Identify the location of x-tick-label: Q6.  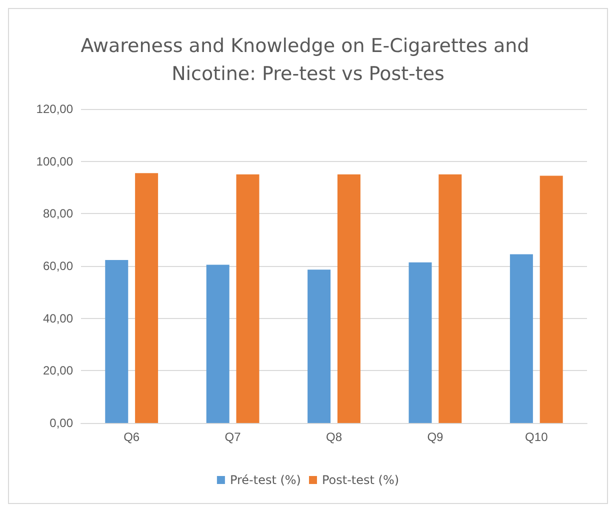
(132, 437).